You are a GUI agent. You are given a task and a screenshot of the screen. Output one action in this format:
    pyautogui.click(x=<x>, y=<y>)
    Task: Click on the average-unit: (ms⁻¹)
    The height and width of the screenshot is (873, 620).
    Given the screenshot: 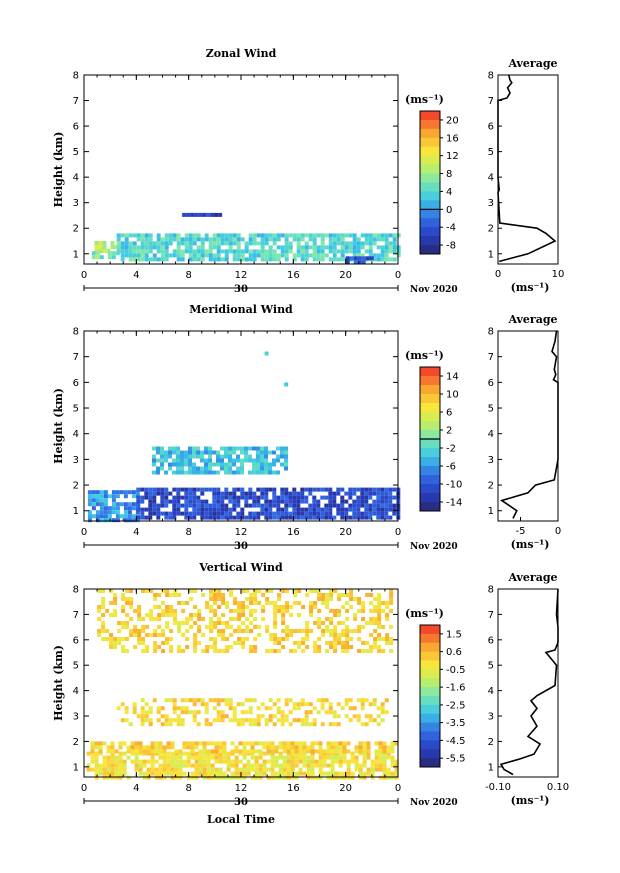 What is the action you would take?
    pyautogui.click(x=530, y=800)
    